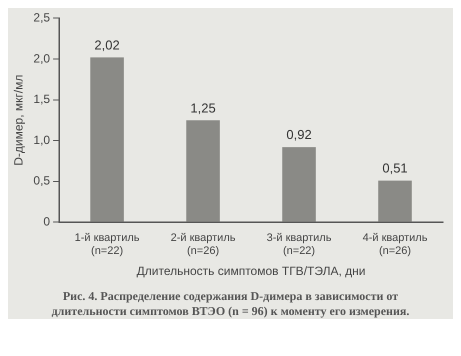 This screenshot has height=356, width=461. What do you see at coordinates (107, 44) in the screenshot?
I see `data-label: 2,02` at bounding box center [107, 44].